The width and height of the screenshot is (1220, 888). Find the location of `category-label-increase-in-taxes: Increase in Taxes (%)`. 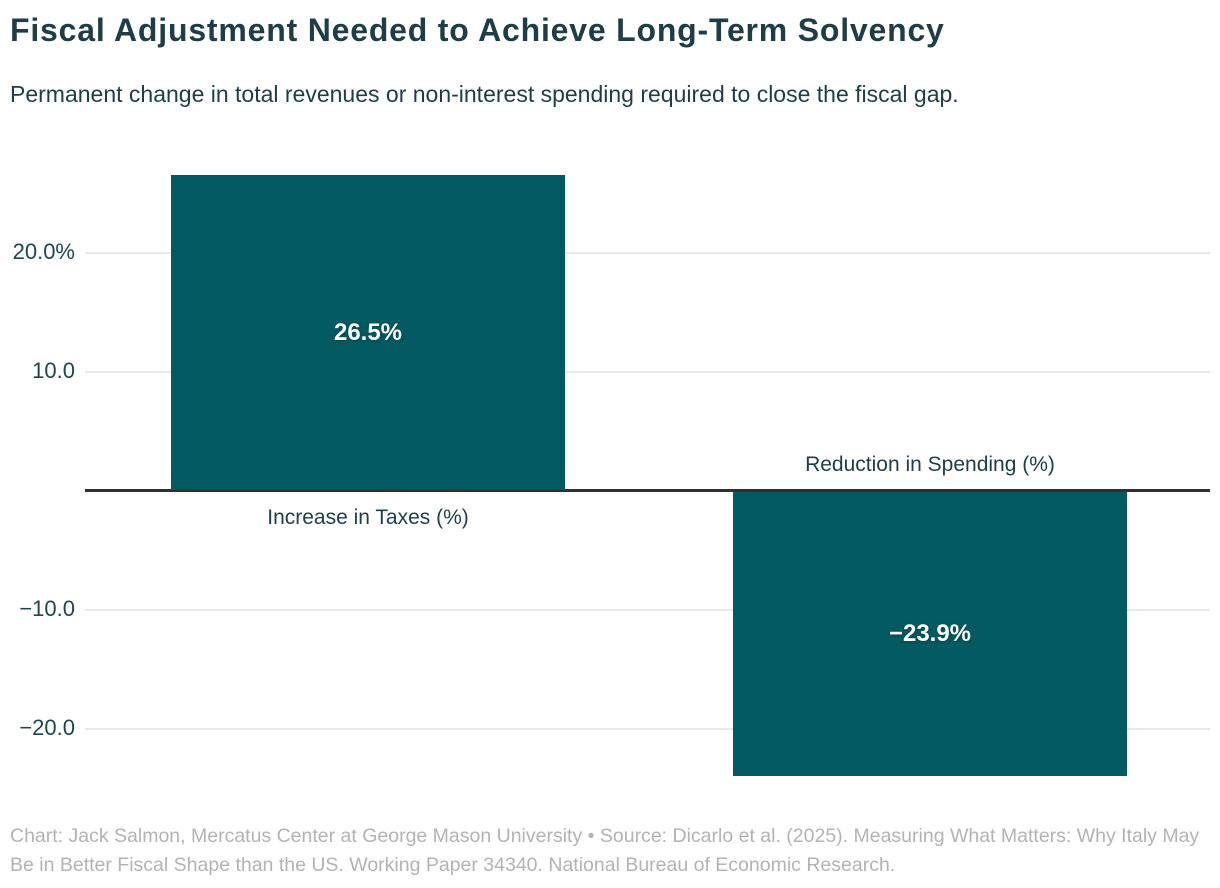

category-label-increase-in-taxes: Increase in Taxes (%) is located at coordinates (368, 517).